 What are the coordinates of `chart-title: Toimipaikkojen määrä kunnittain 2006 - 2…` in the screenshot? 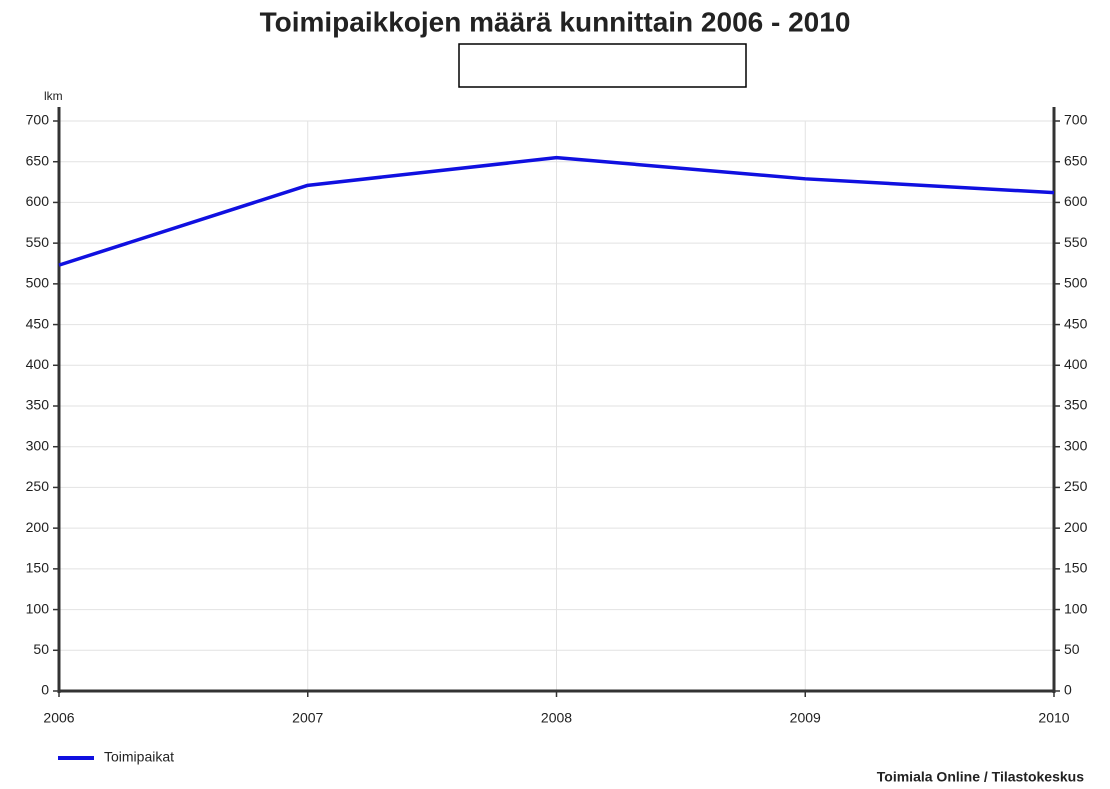 It's located at (555, 21).